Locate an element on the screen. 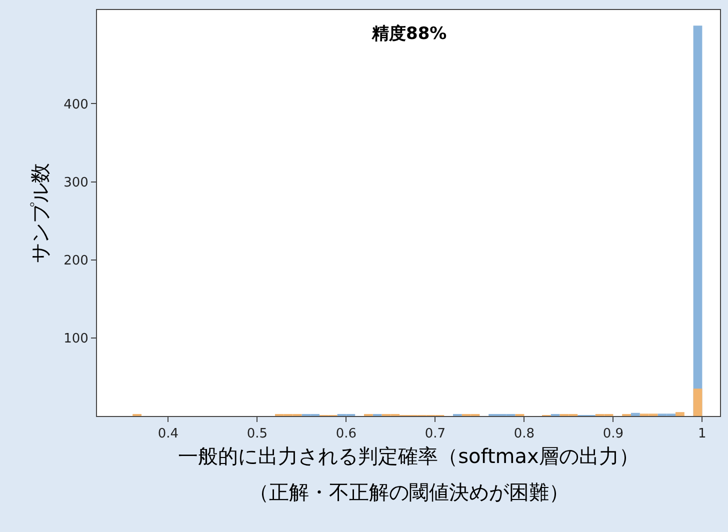 Image resolution: width=728 pixels, height=532 pixels. y-axis-title: サンプル数 is located at coordinates (40, 213).